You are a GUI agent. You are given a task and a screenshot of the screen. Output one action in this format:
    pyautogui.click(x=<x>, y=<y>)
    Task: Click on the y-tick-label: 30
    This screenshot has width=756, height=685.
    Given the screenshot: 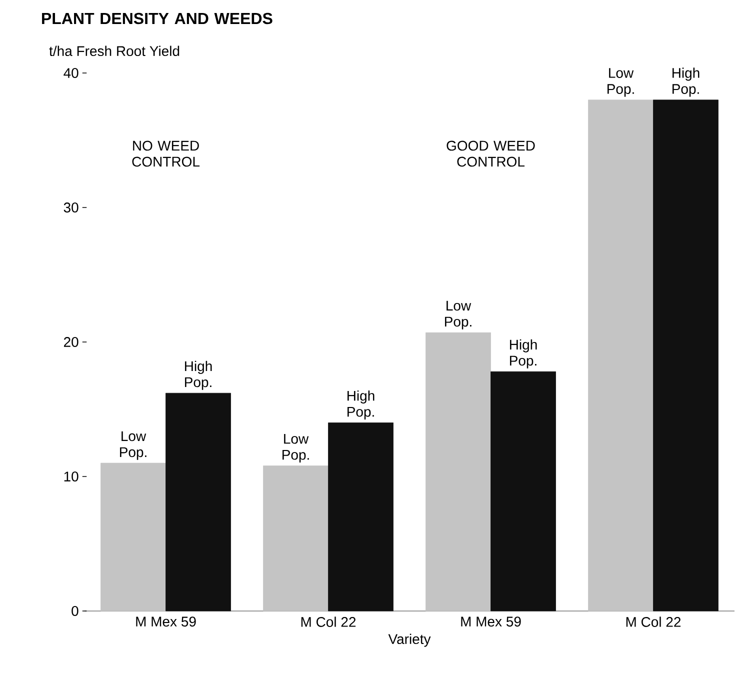 What is the action you would take?
    pyautogui.click(x=71, y=207)
    